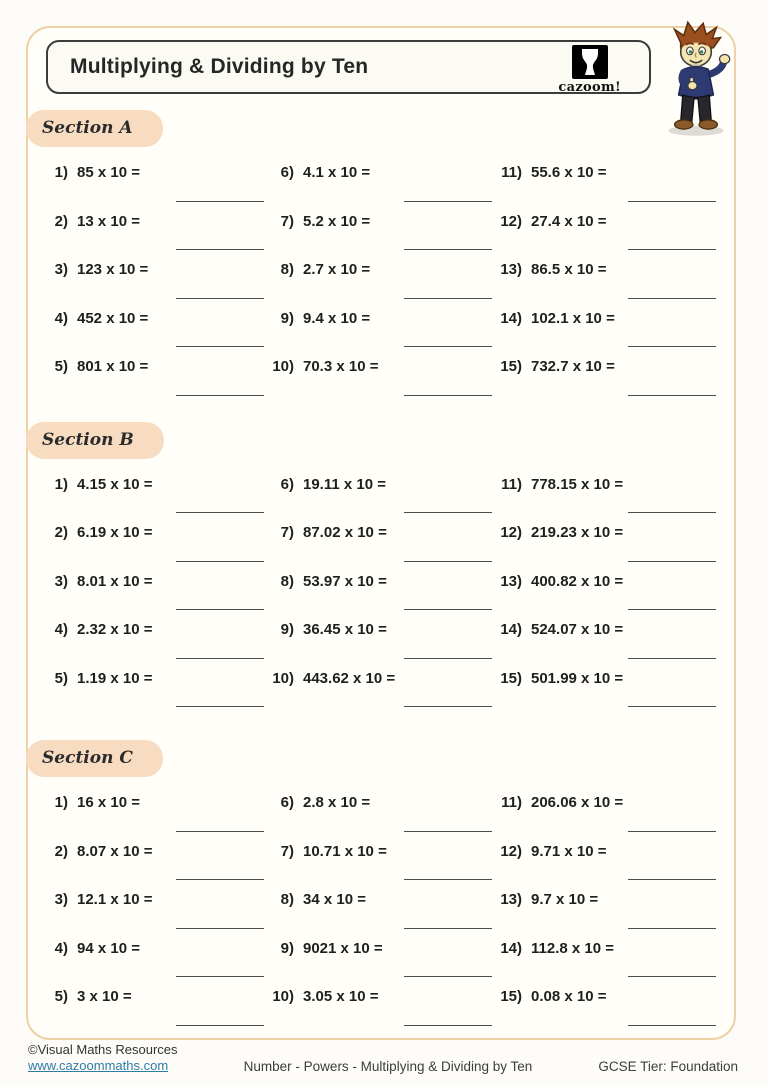 The height and width of the screenshot is (1086, 768). Describe the element at coordinates (608, 807) in the screenshot. I see `question-item: 11) 206.06 x 10 =` at that location.